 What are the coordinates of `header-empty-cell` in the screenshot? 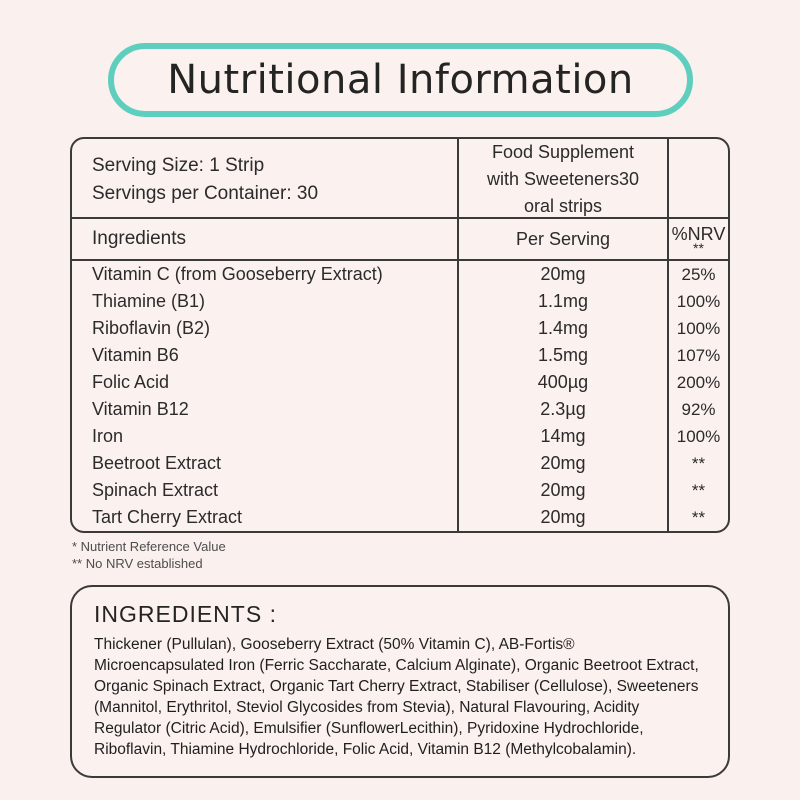 It's located at (698, 179).